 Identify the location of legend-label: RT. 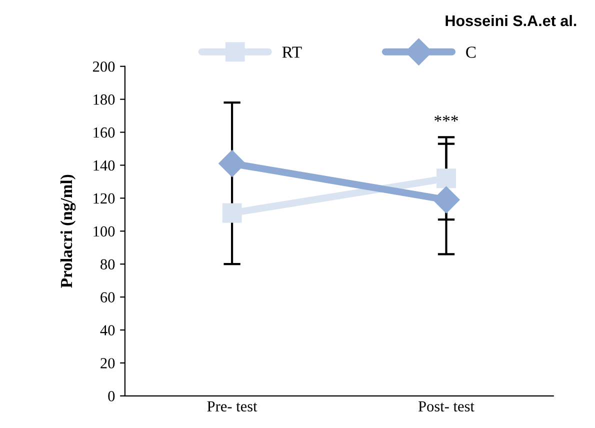
(292, 52).